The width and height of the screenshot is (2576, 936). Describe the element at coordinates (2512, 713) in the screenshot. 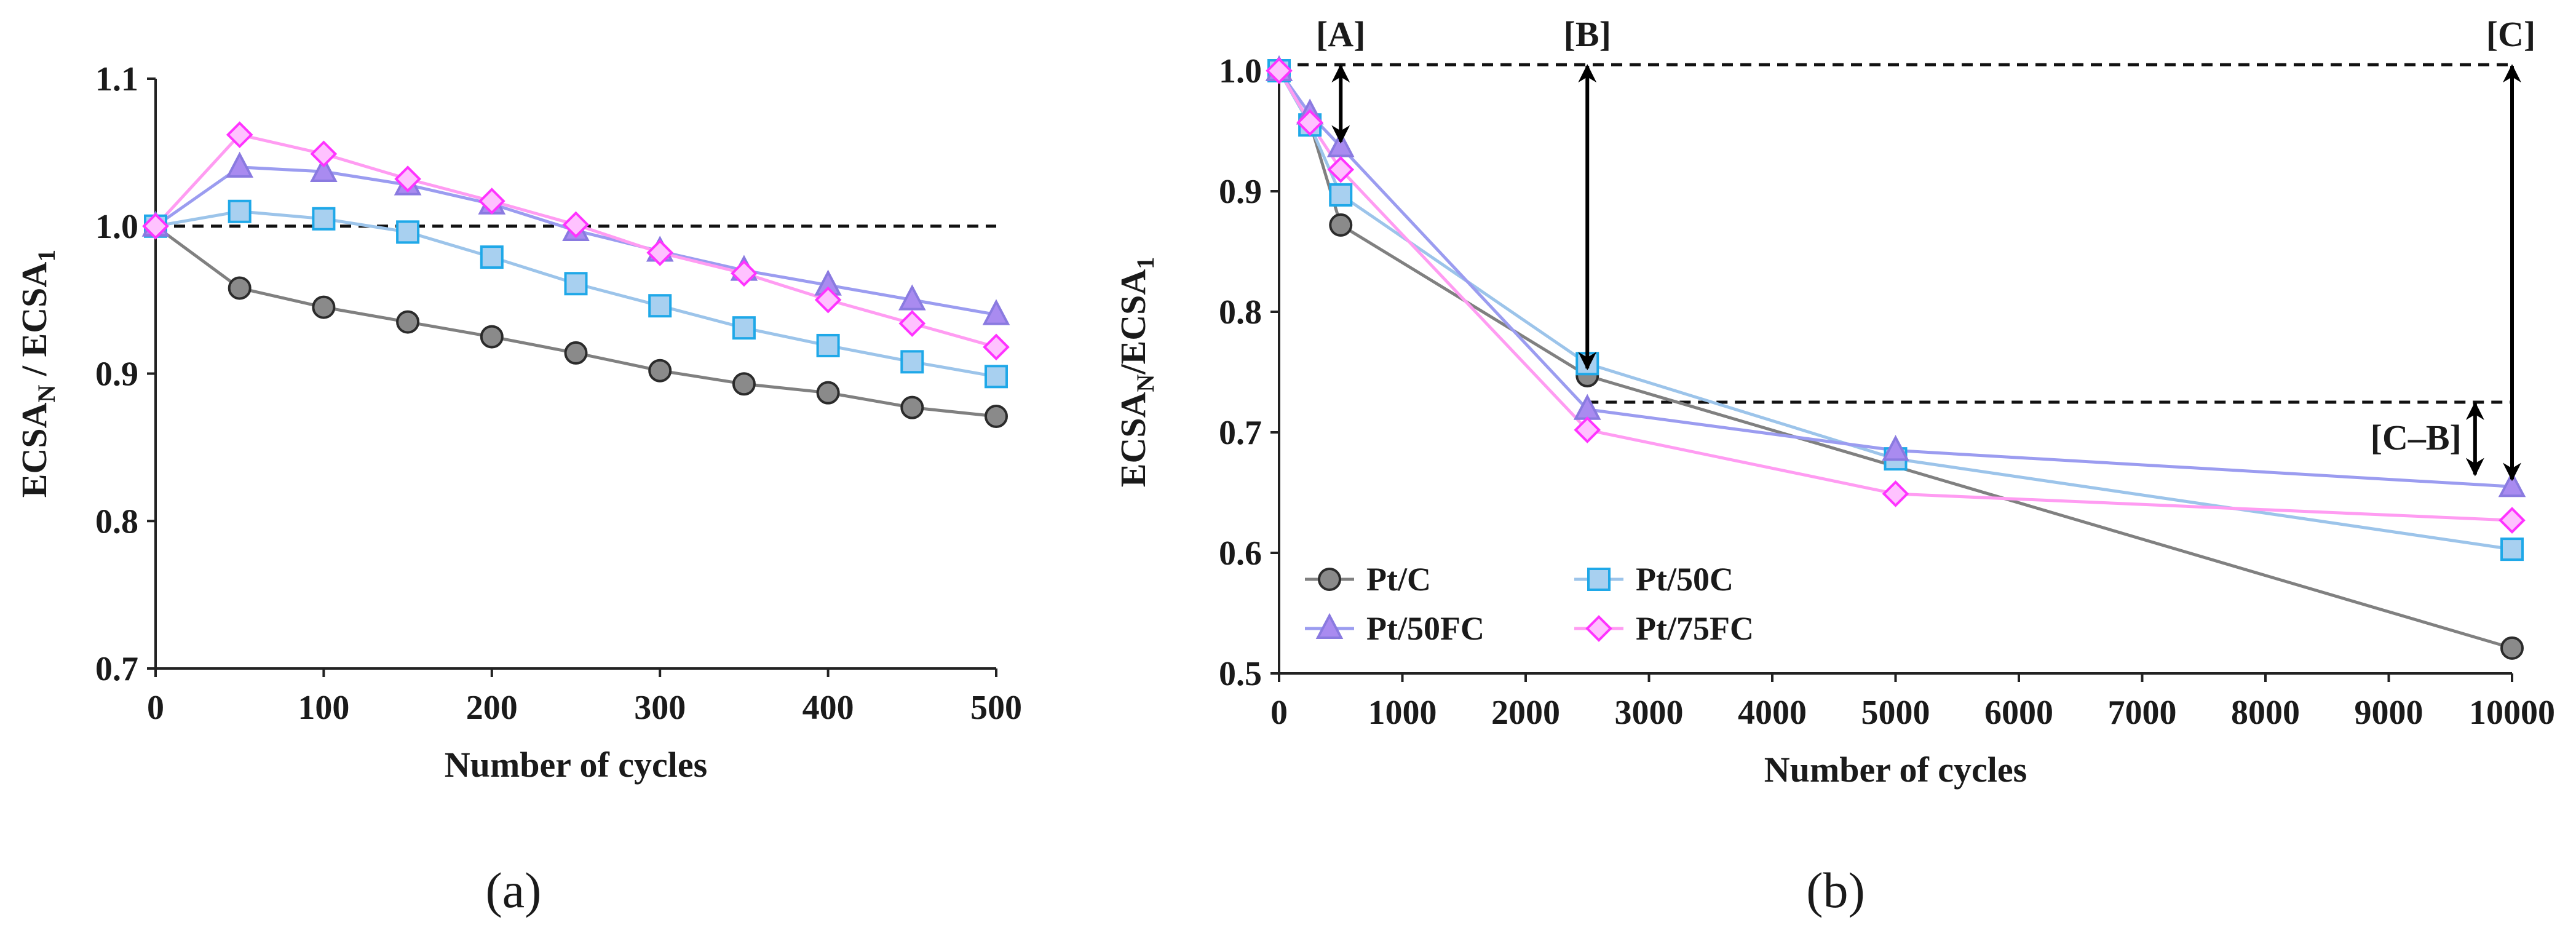

I see `x-tick-label: 10000` at that location.